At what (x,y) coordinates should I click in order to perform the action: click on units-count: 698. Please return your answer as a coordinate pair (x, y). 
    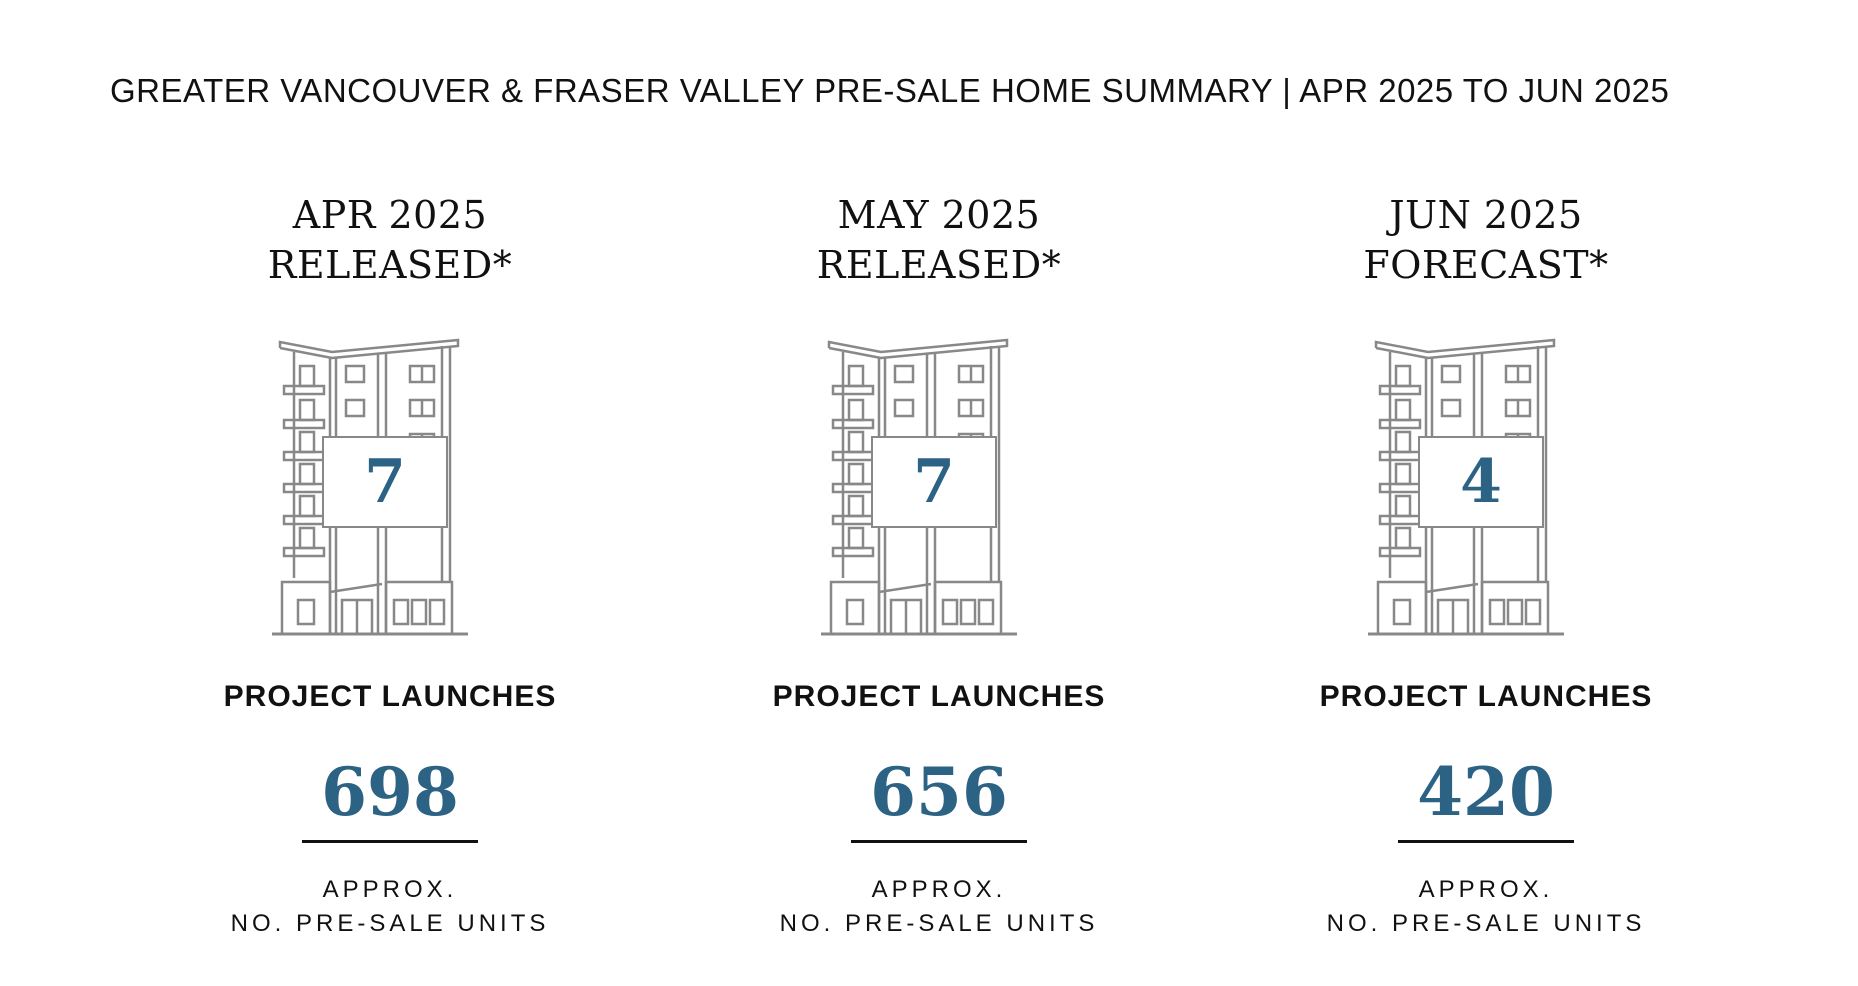
    Looking at the image, I should click on (390, 792).